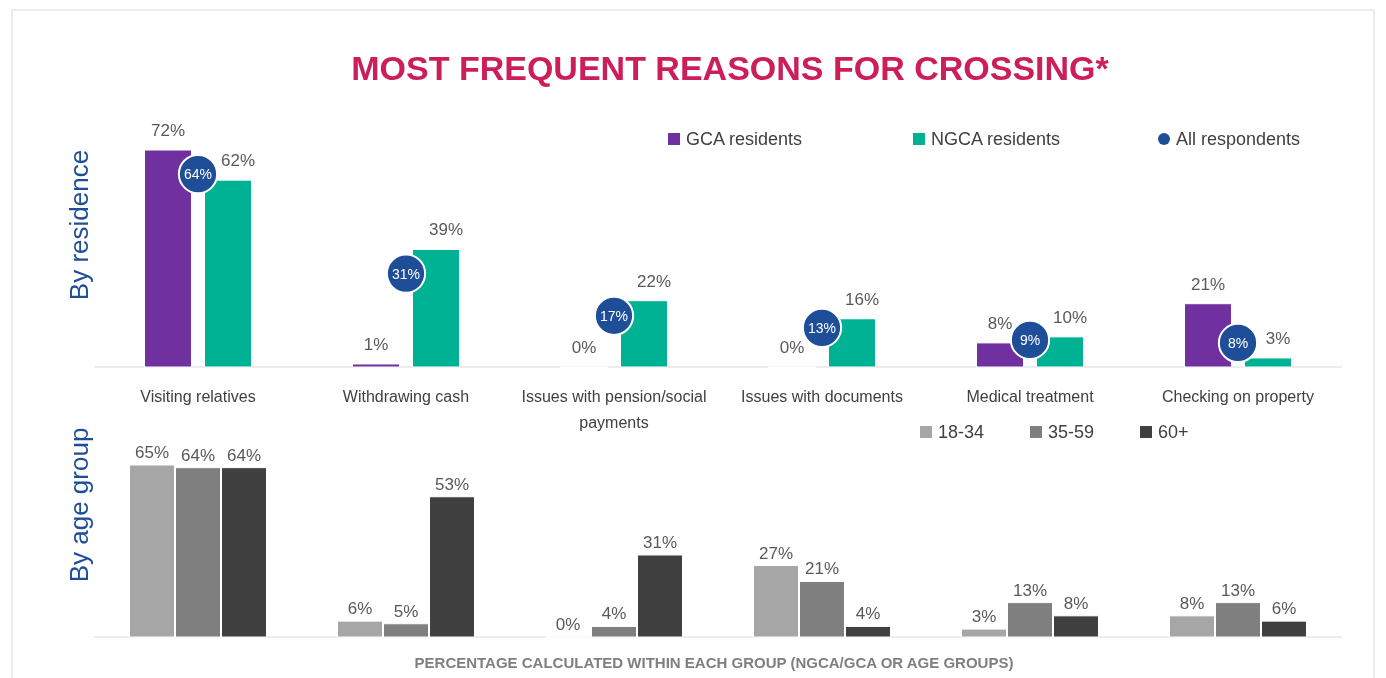  What do you see at coordinates (1238, 396) in the screenshot?
I see `x-tick-label: Checking on property` at bounding box center [1238, 396].